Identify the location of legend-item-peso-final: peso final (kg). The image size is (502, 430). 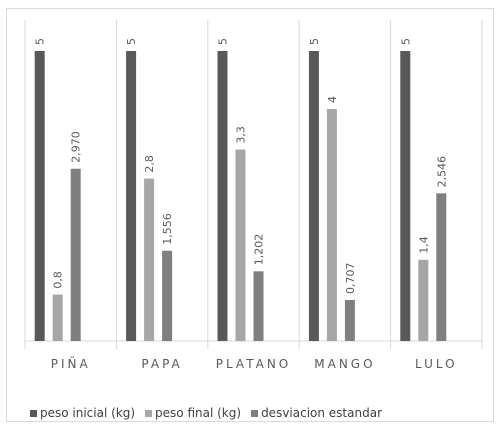
(193, 413).